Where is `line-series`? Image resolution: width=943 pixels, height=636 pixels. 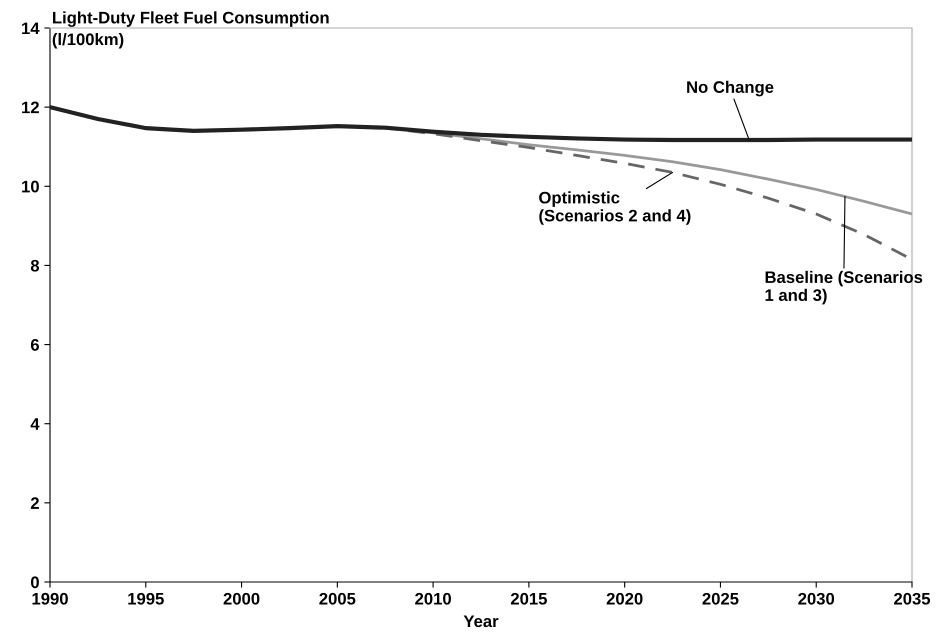
line-series is located at coordinates (481, 123).